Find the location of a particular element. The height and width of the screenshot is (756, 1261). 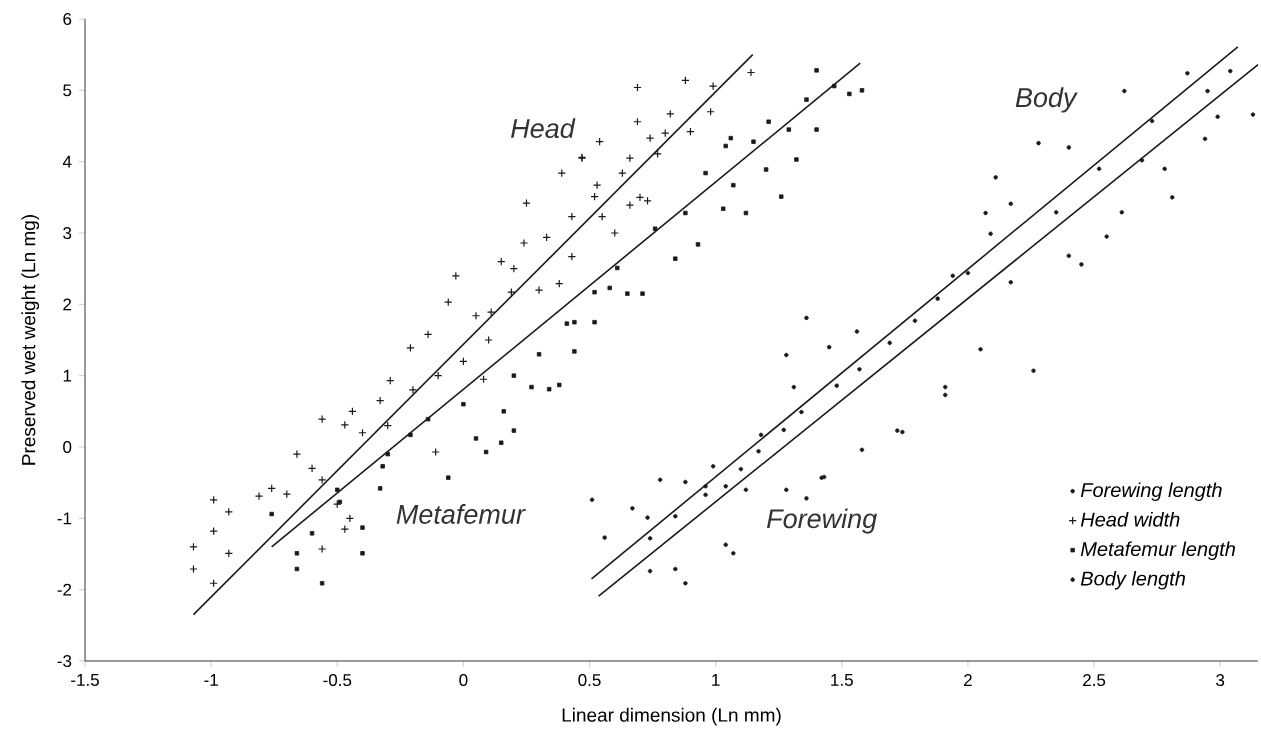

legend-label: Metafemur length is located at coordinates (1157, 551).